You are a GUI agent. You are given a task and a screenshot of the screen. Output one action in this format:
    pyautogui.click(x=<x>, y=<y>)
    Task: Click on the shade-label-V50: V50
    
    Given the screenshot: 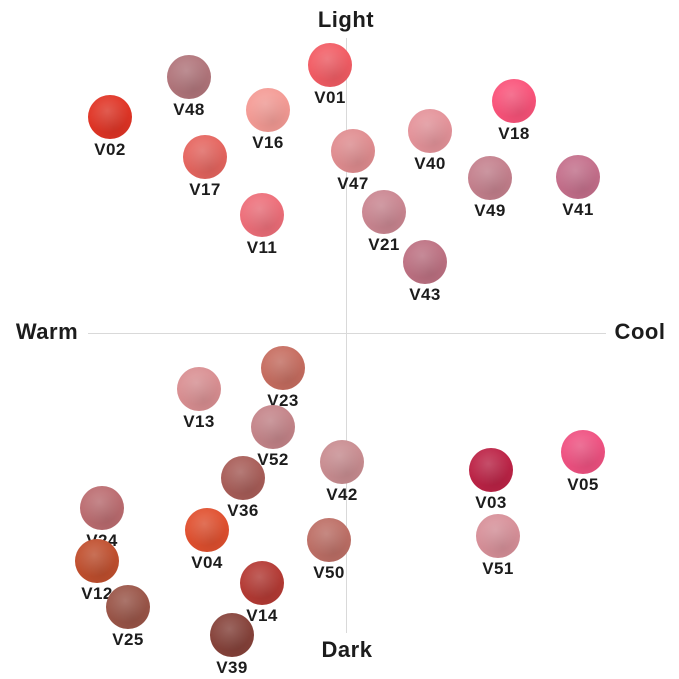 What is the action you would take?
    pyautogui.click(x=329, y=572)
    